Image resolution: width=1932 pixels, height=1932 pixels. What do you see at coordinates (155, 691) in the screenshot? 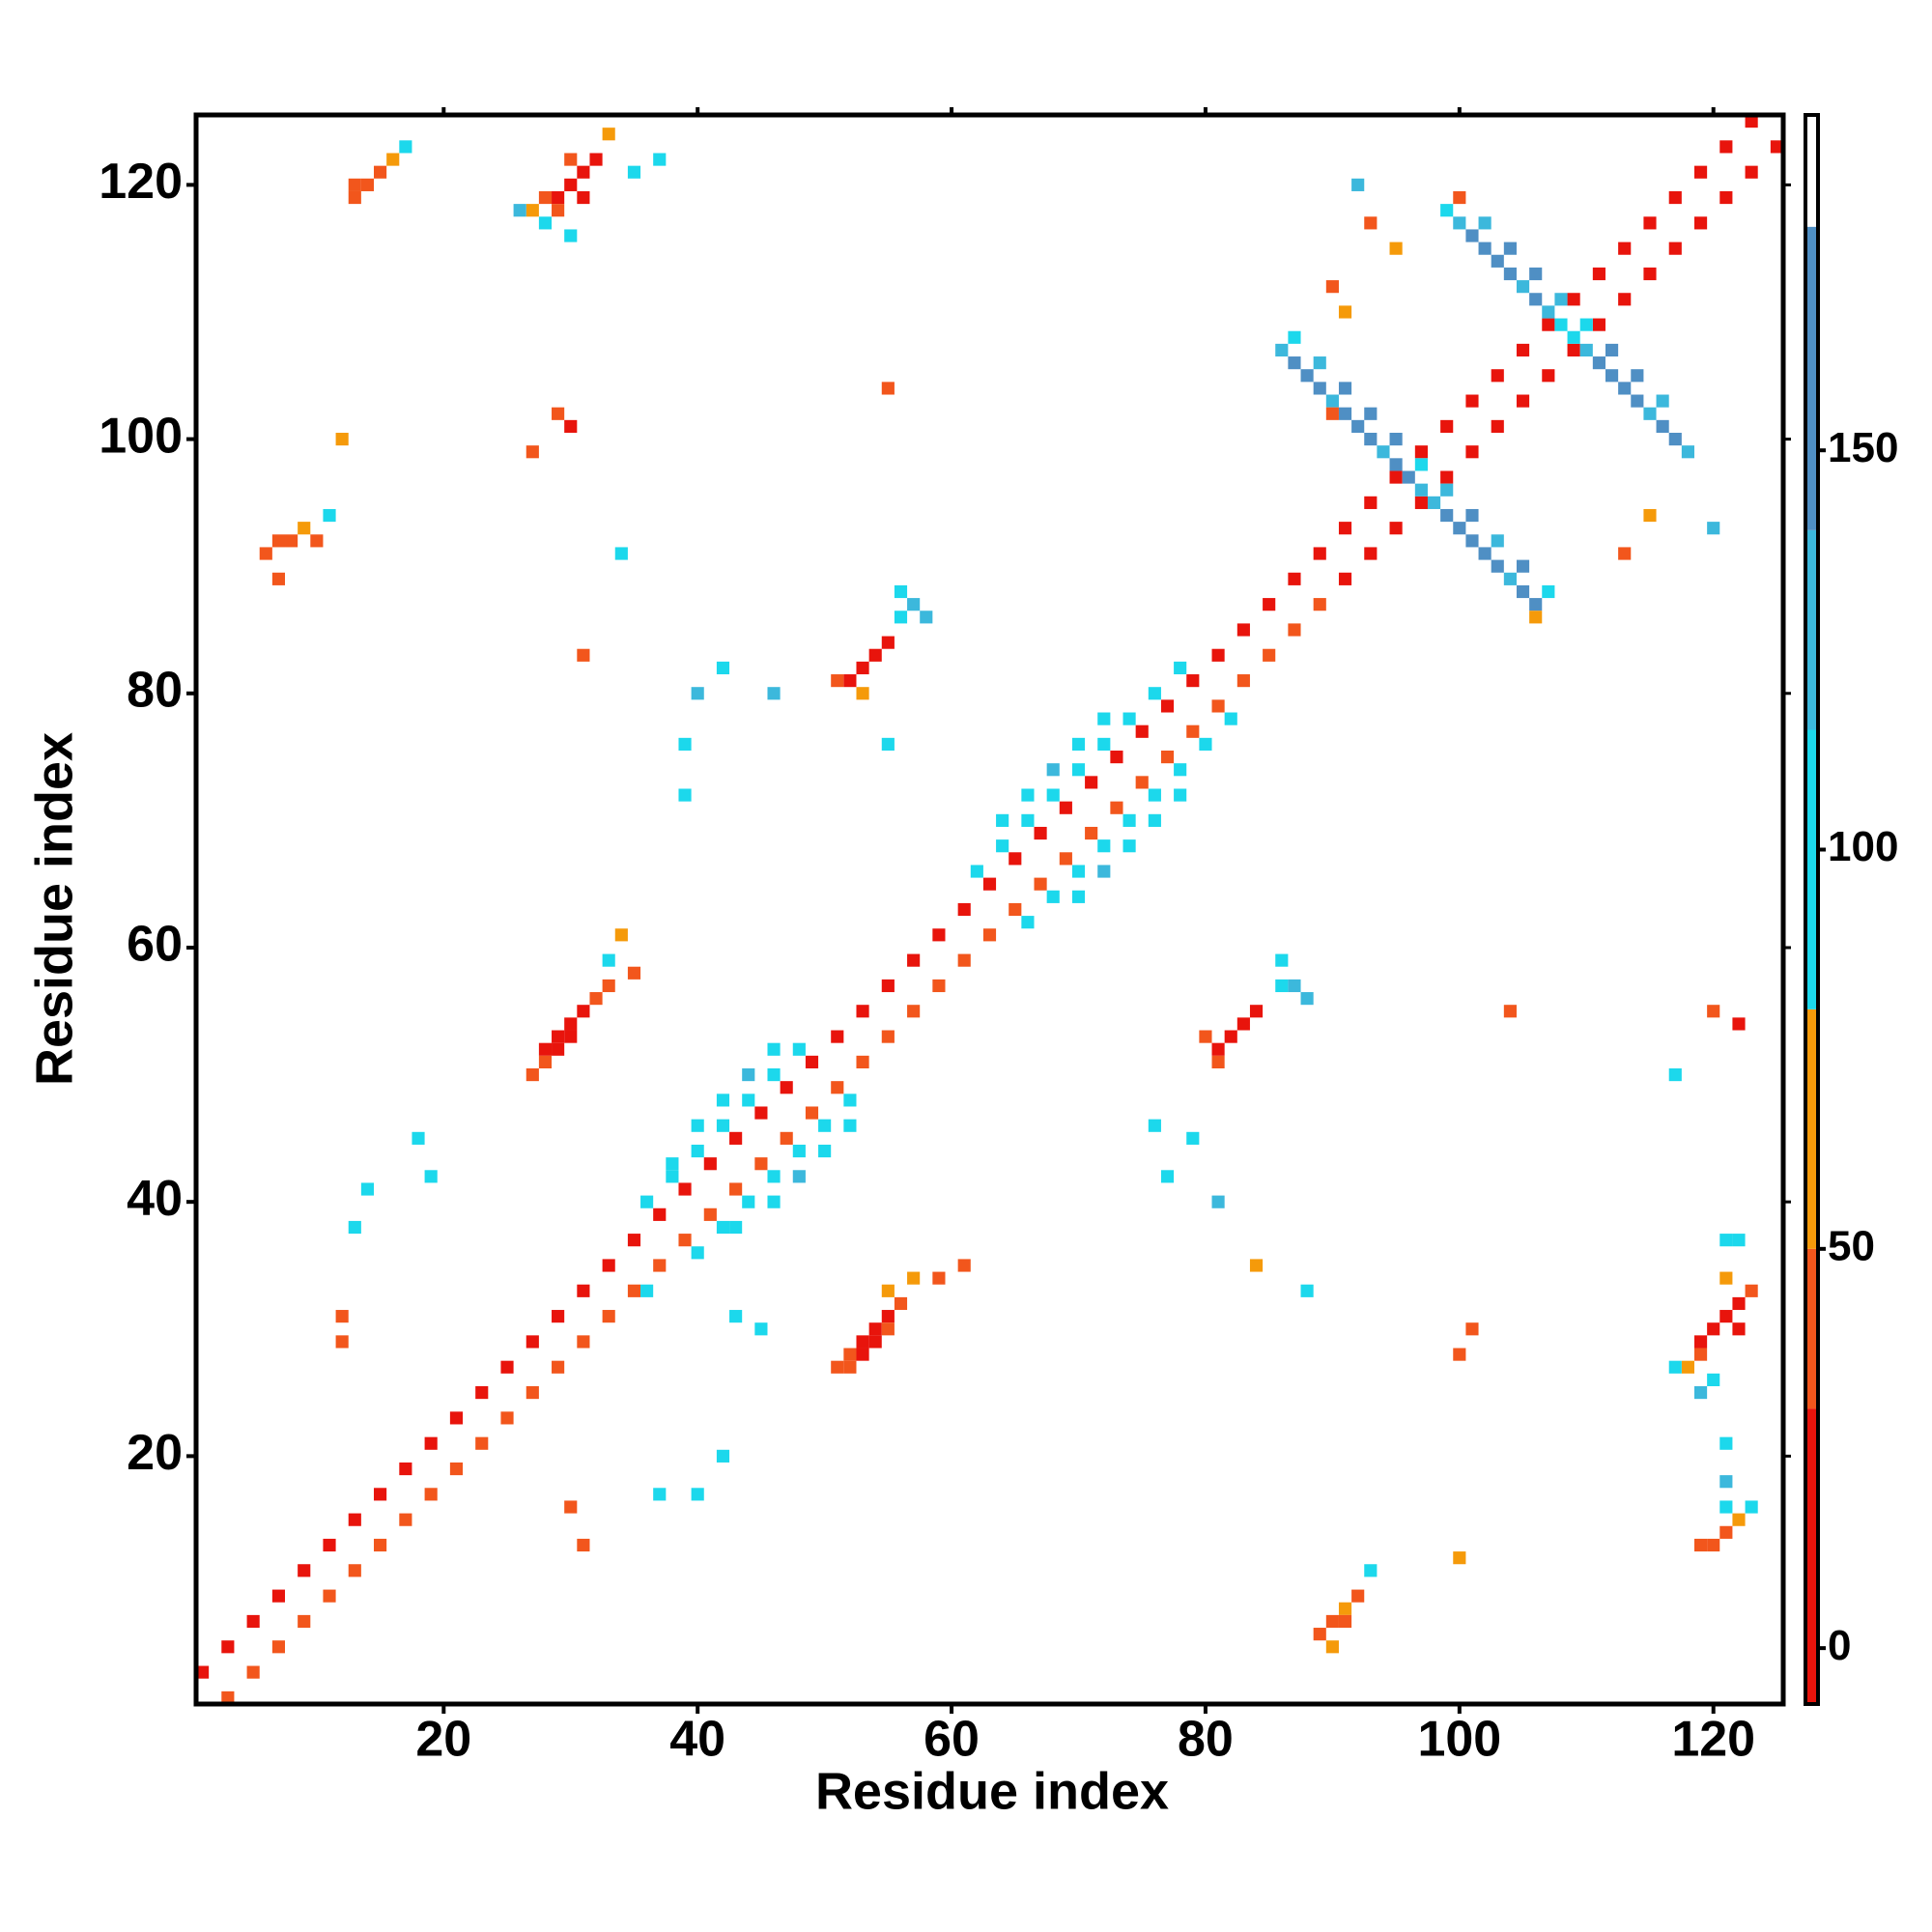
I see `y-tick-label: 80` at bounding box center [155, 691].